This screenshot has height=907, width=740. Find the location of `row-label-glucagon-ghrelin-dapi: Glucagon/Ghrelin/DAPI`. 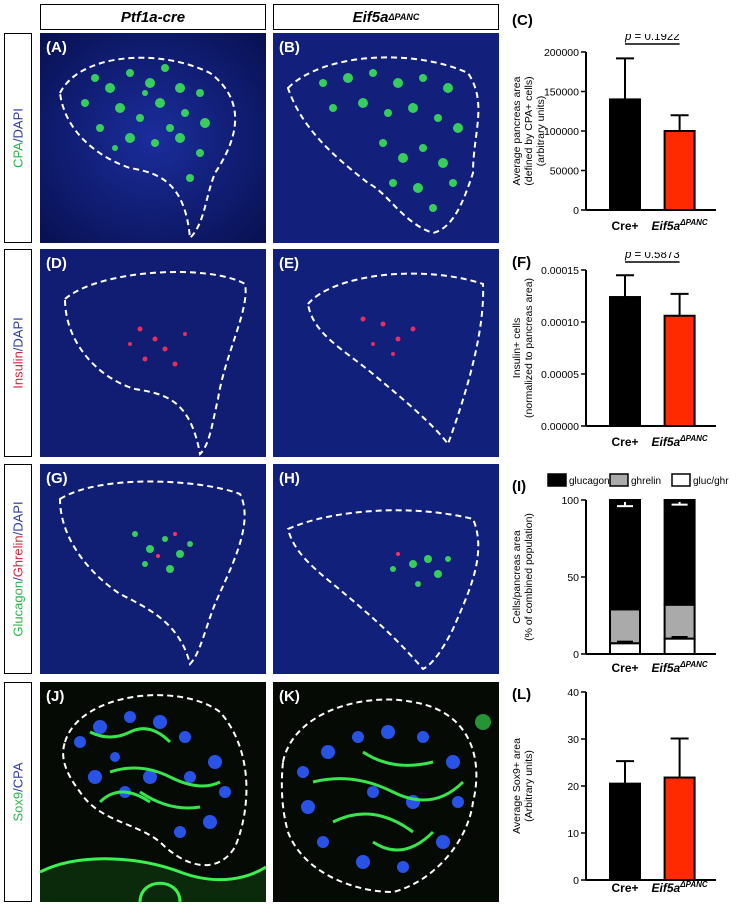

row-label-glucagon-ghrelin-dapi: Glucagon/Ghrelin/DAPI is located at coordinates (18, 569).